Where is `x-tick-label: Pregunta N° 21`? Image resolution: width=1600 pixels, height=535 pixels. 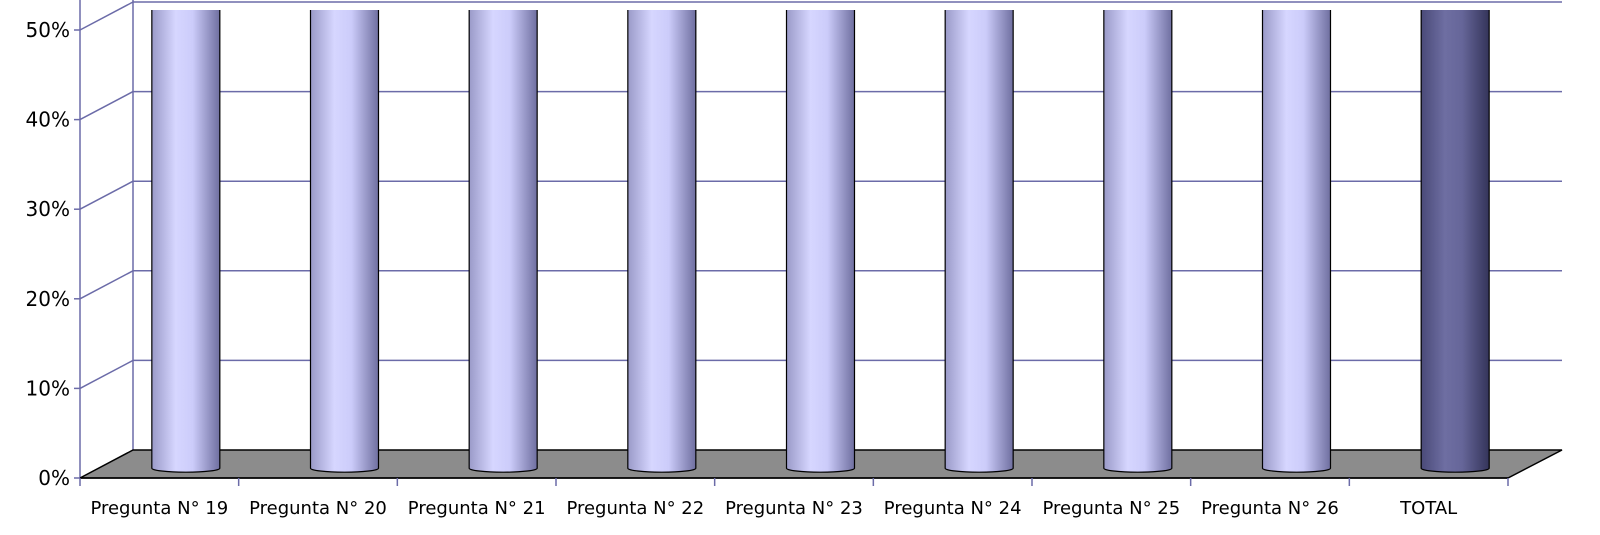
x-tick-label: Pregunta N° 21 is located at coordinates (477, 508).